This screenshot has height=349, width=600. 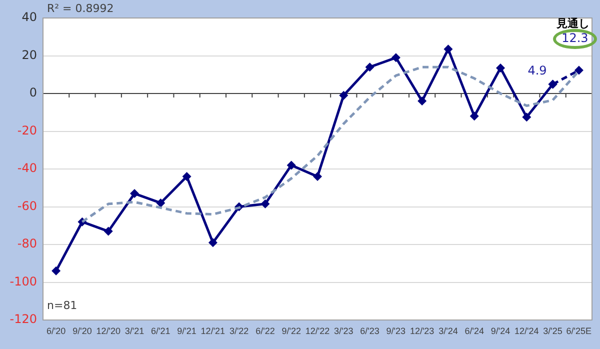 What do you see at coordinates (23, 281) in the screenshot?
I see `y-tick-label: -100` at bounding box center [23, 281].